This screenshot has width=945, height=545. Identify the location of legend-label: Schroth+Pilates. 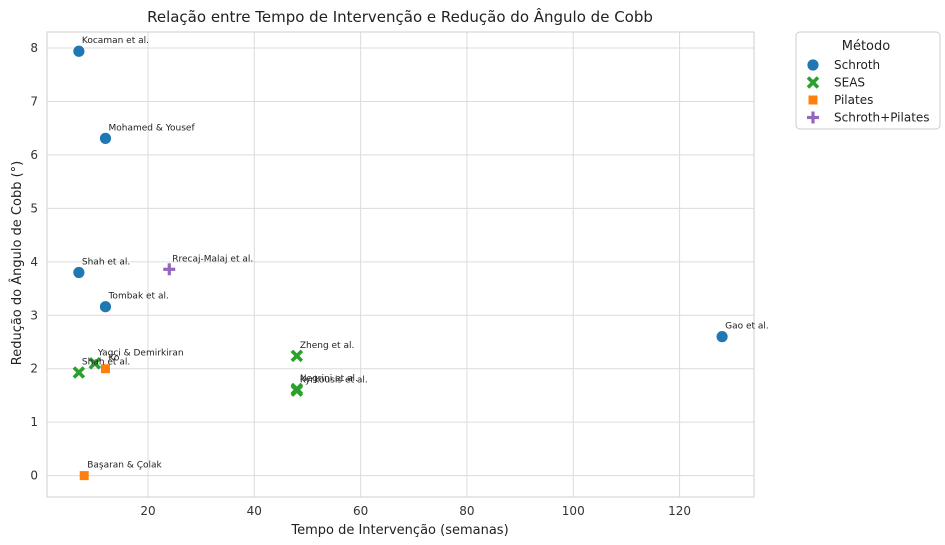
(882, 118).